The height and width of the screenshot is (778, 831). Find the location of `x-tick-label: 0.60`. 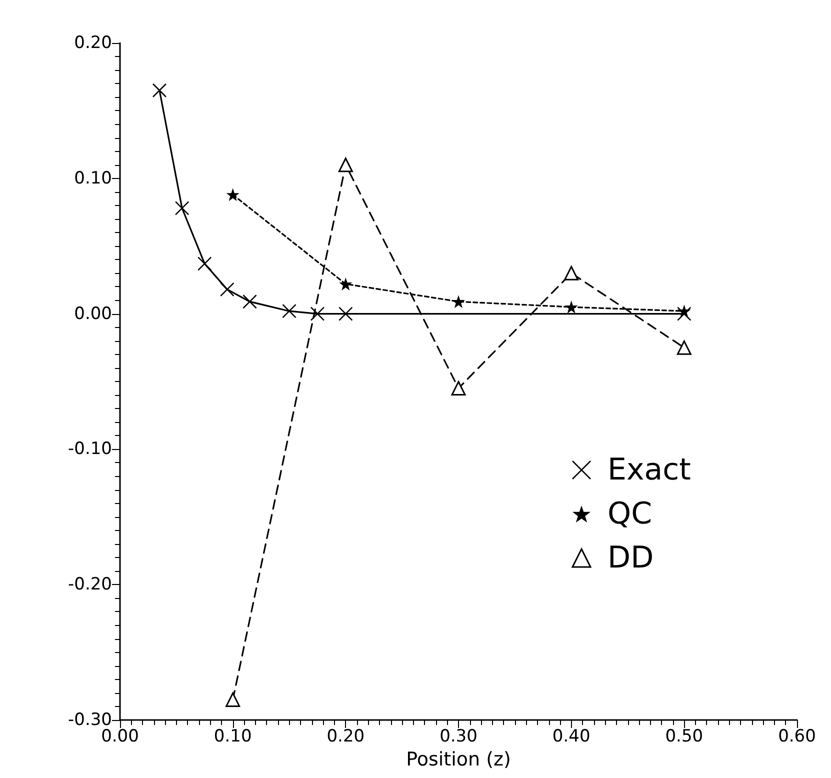

x-tick-label: 0.60 is located at coordinates (797, 736).